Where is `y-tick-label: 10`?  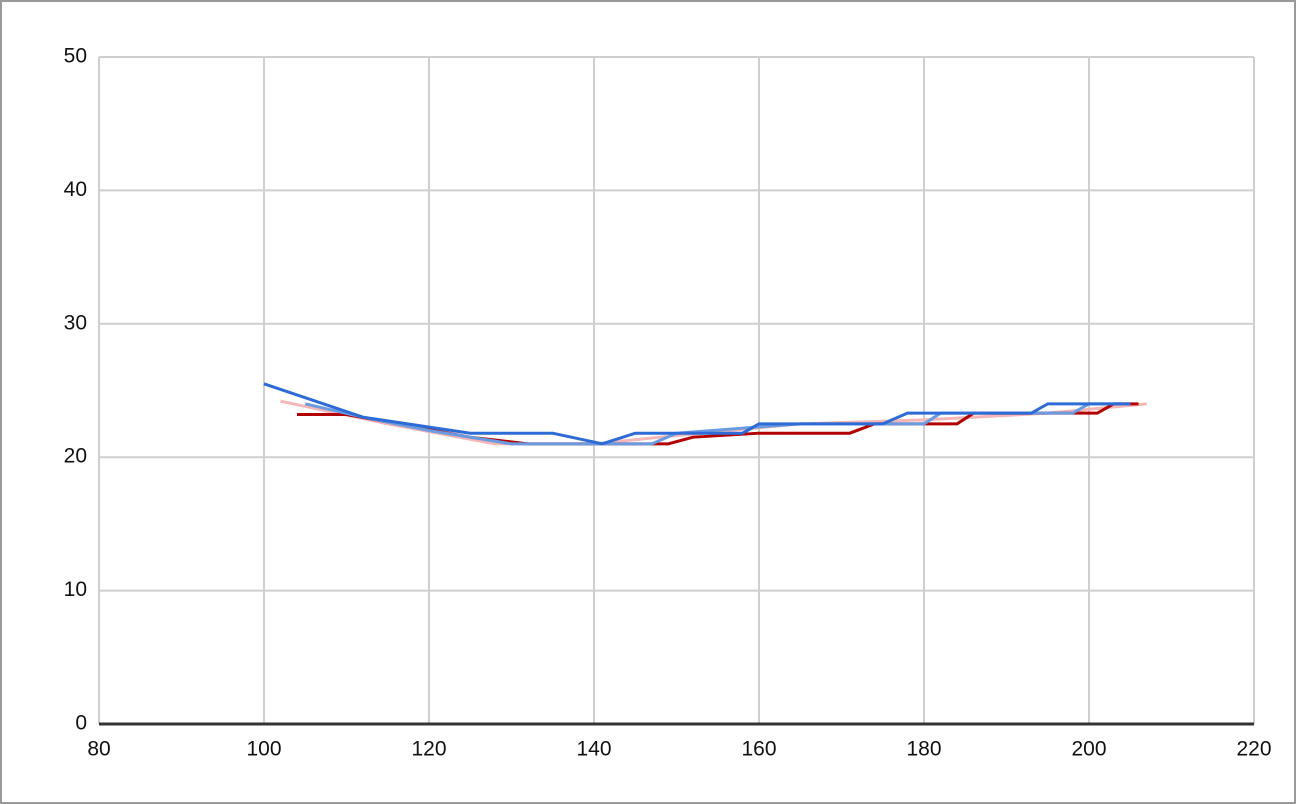 y-tick-label: 10 is located at coordinates (75, 589).